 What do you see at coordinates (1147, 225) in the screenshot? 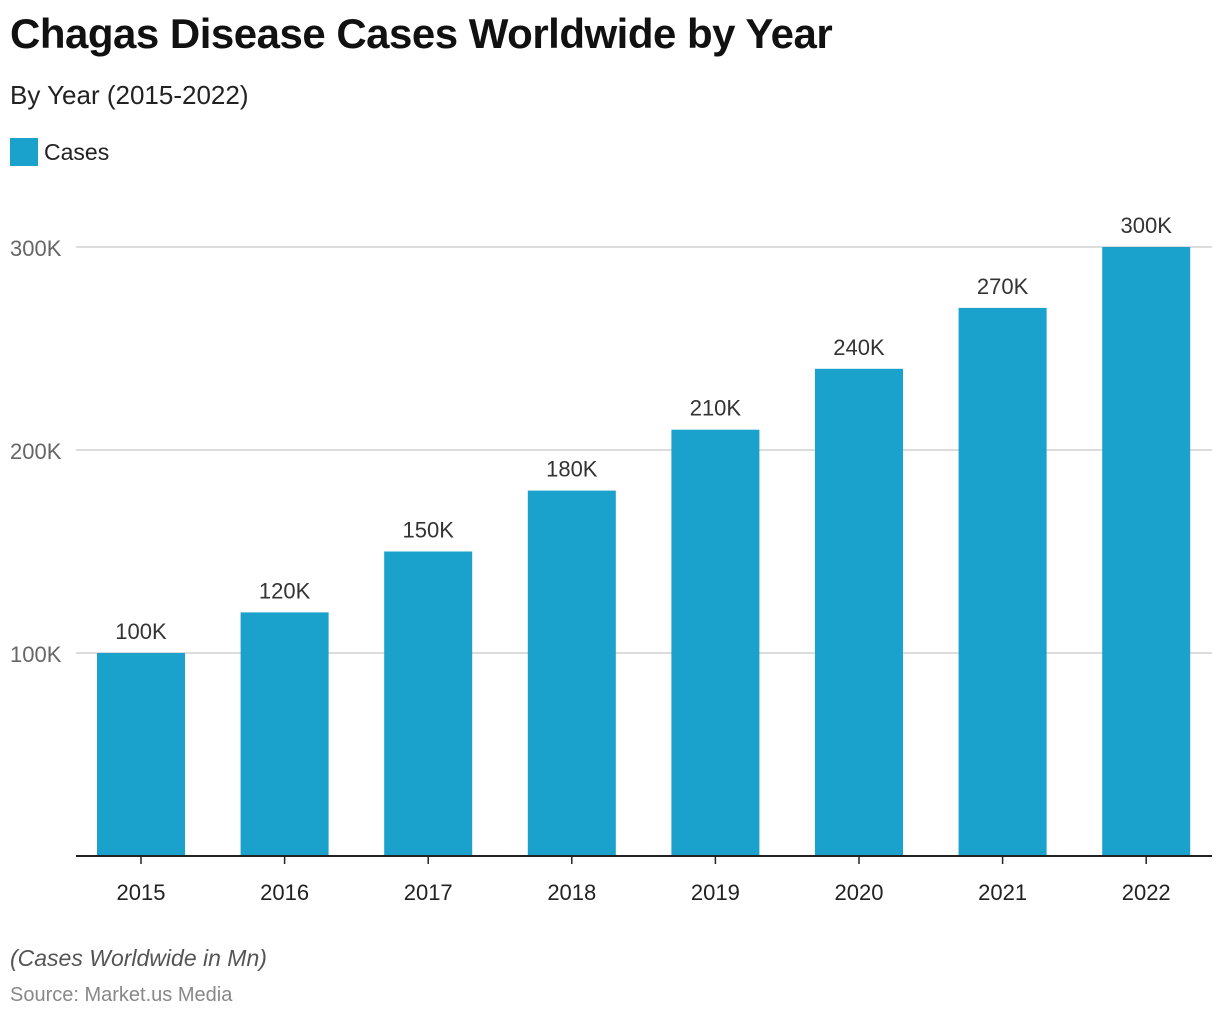
I see `data-label: 300K` at bounding box center [1147, 225].